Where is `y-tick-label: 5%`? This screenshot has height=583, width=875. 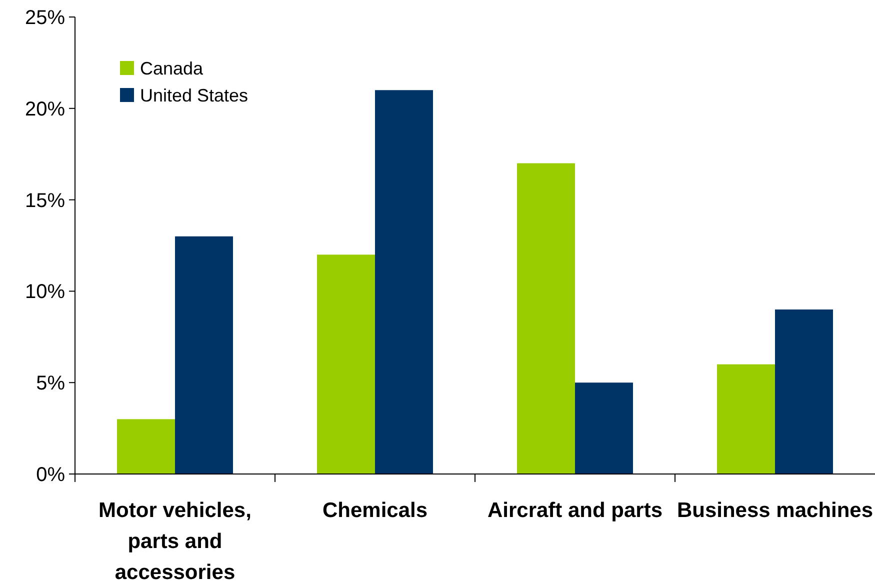
y-tick-label: 5% is located at coordinates (51, 383).